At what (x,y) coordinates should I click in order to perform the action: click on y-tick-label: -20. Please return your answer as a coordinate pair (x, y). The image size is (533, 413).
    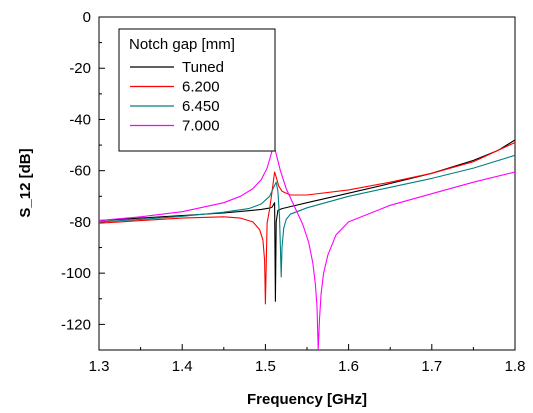
    Looking at the image, I should click on (80, 68).